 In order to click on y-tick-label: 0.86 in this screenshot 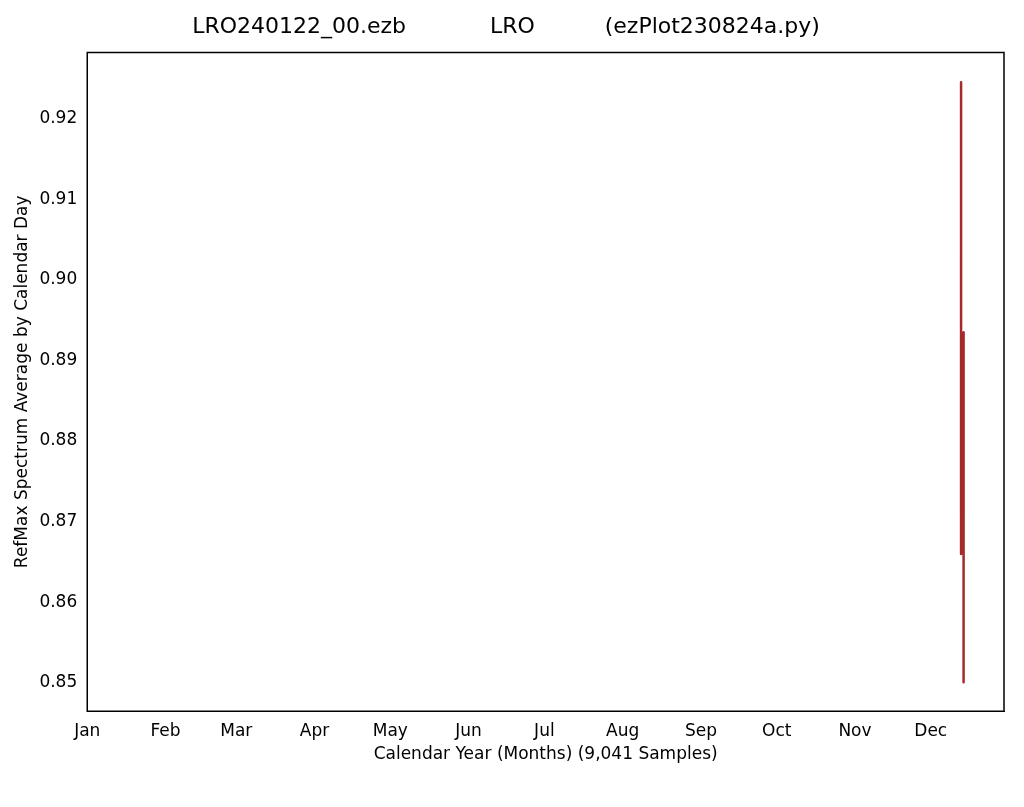, I will do `click(58, 600)`.